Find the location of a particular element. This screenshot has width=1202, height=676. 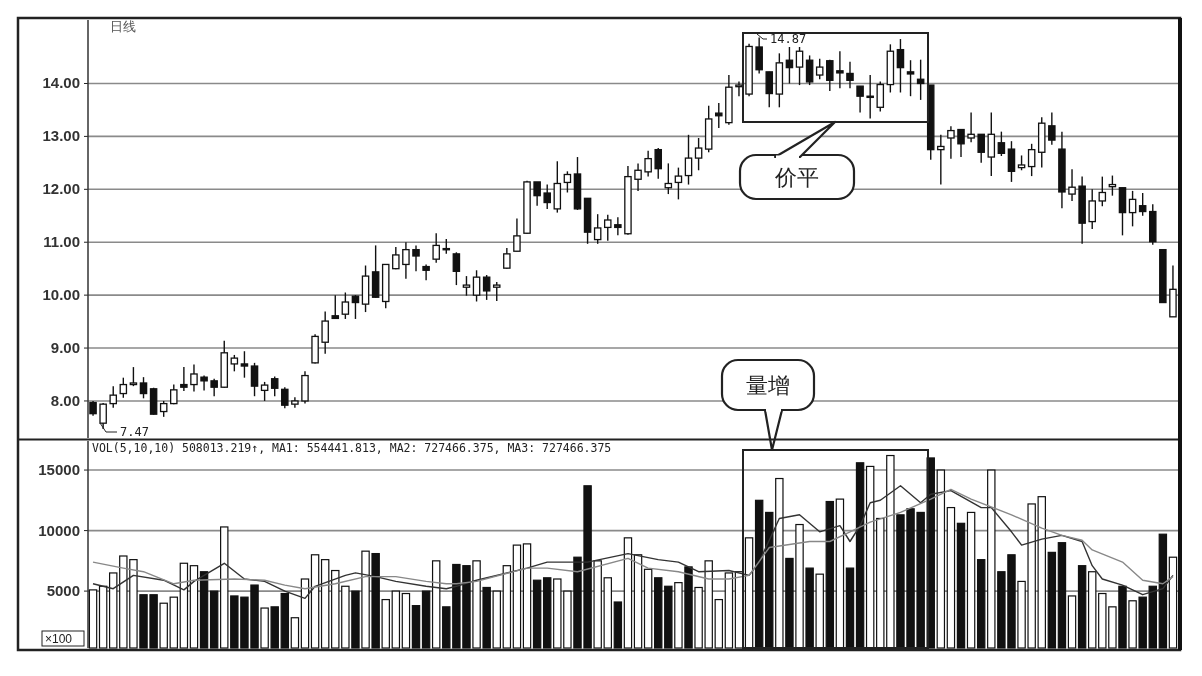

chart-title: 日线 is located at coordinates (123, 26).